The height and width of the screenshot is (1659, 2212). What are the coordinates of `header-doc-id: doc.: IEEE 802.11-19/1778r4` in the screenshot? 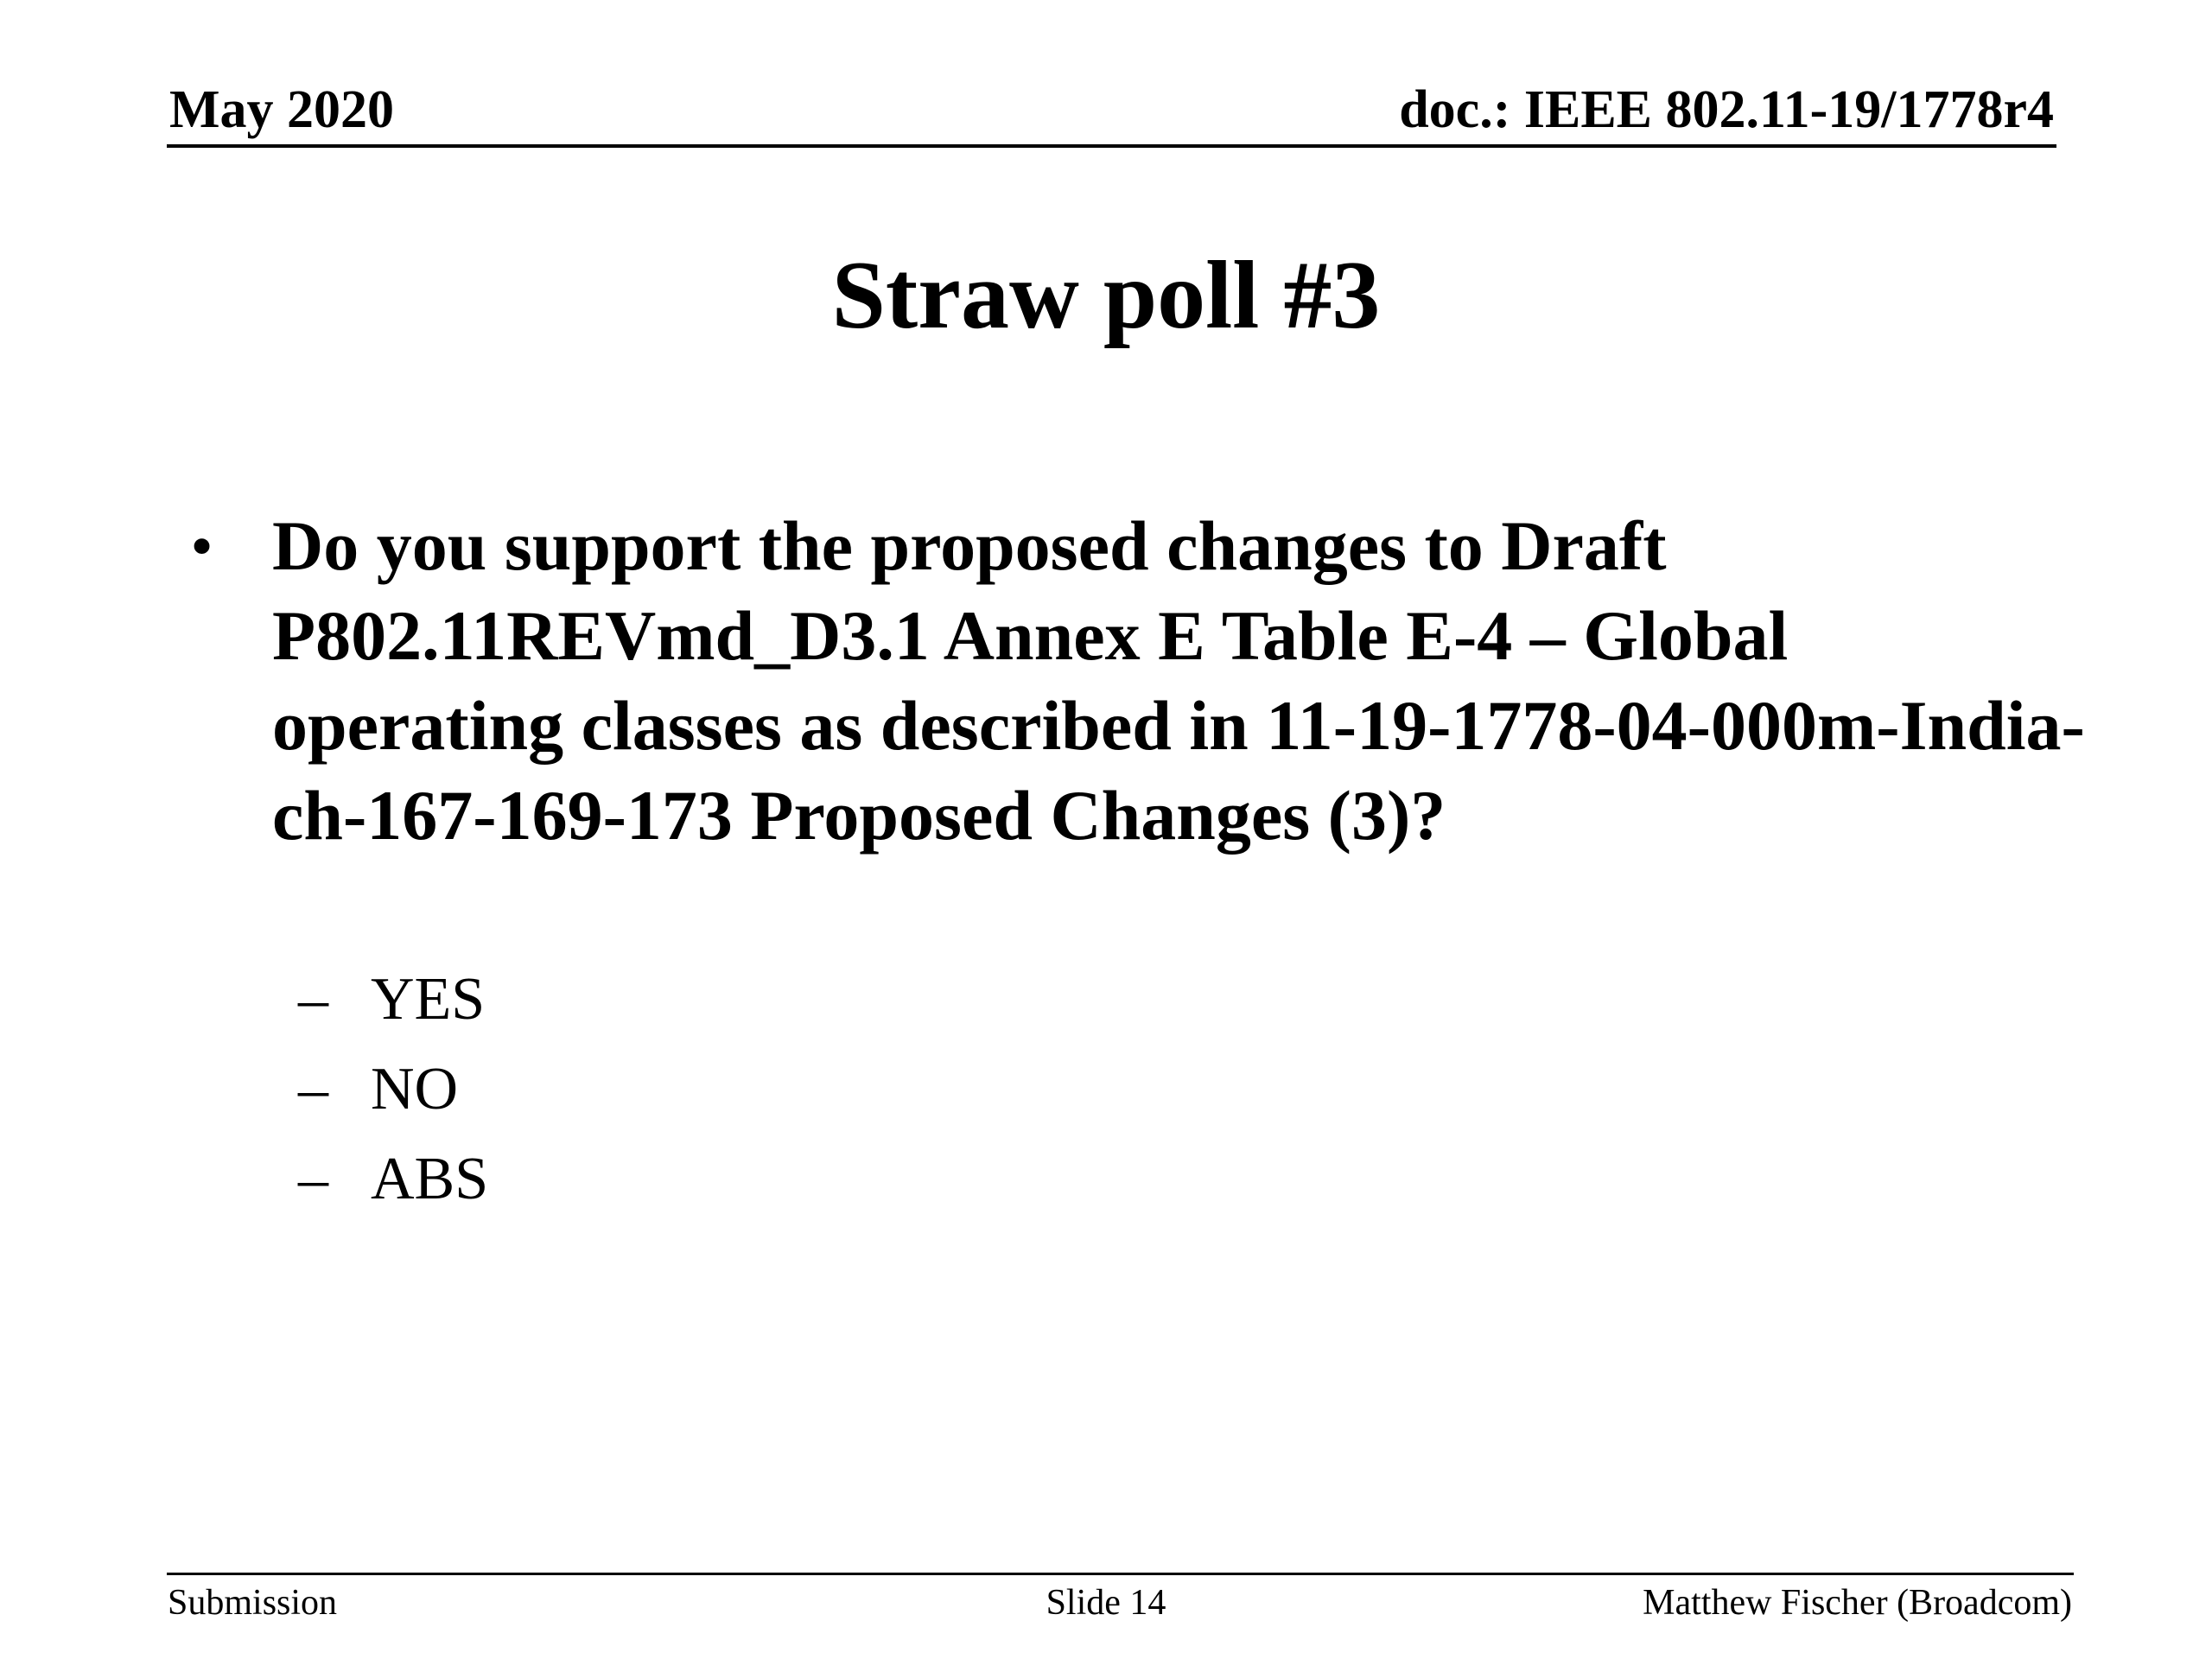 It's located at (1726, 109).